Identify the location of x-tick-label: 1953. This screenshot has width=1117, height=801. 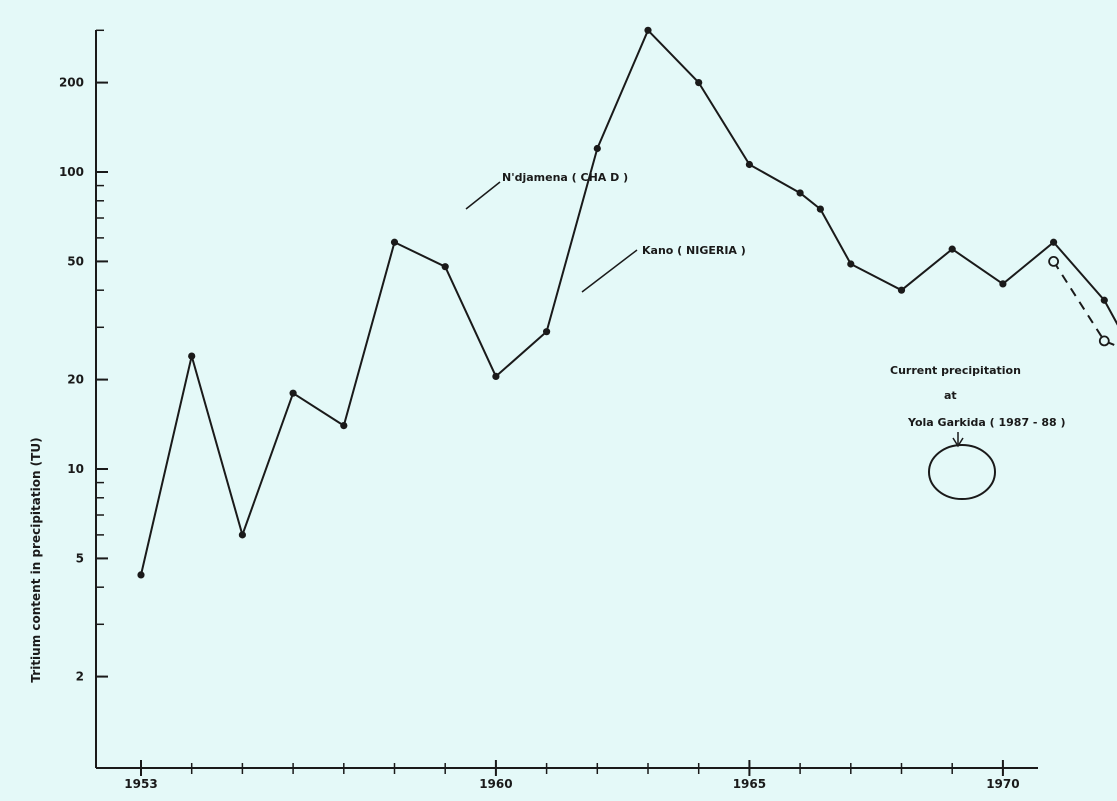
(140, 784).